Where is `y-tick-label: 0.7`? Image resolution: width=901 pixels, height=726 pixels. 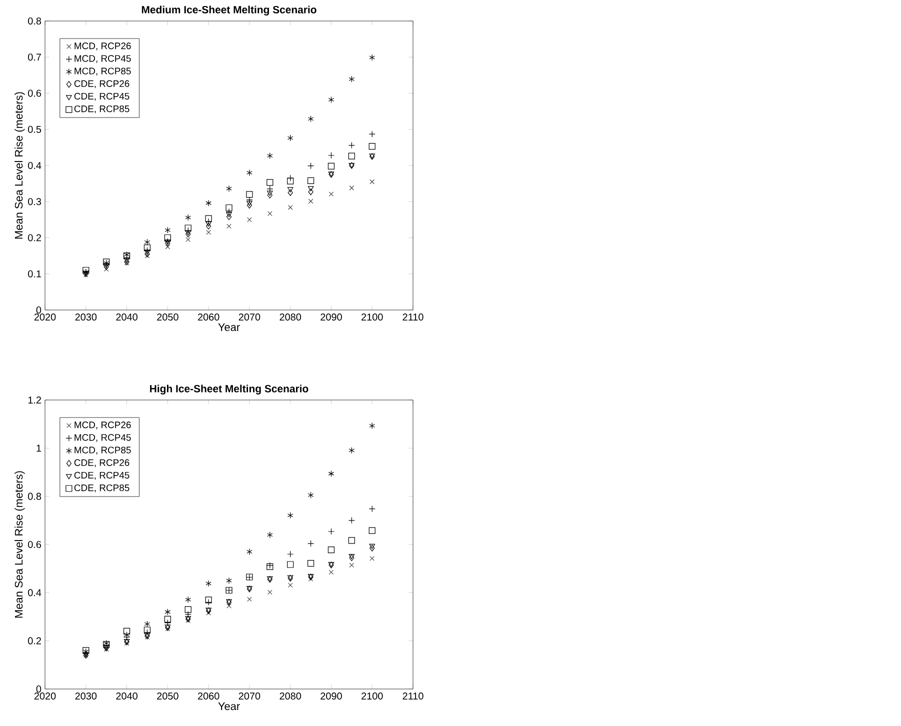
y-tick-label: 0.7 is located at coordinates (34, 57).